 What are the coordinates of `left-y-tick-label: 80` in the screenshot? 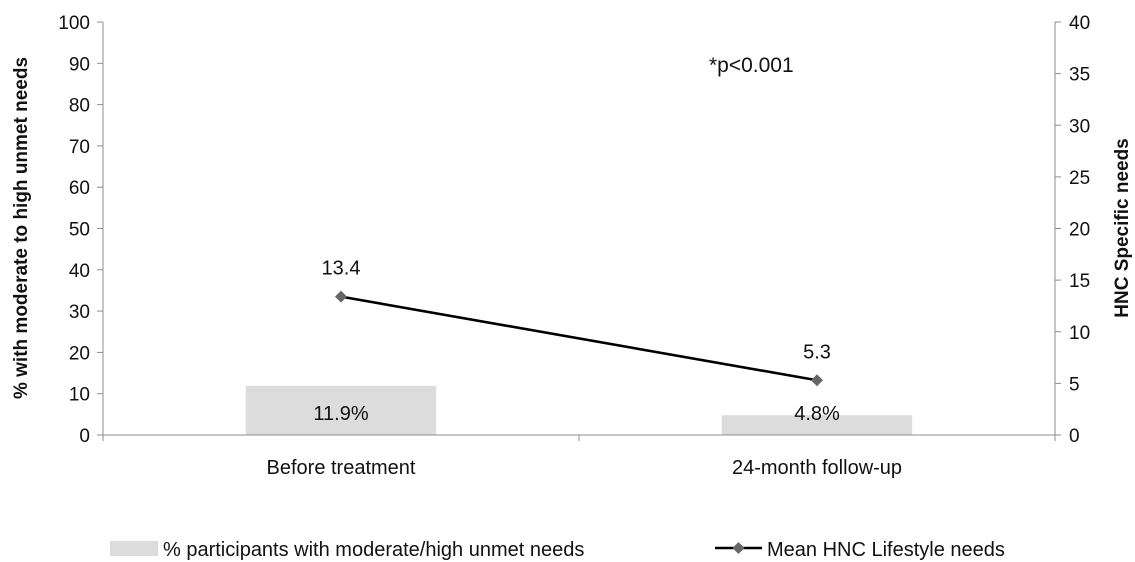 It's located at (79, 106).